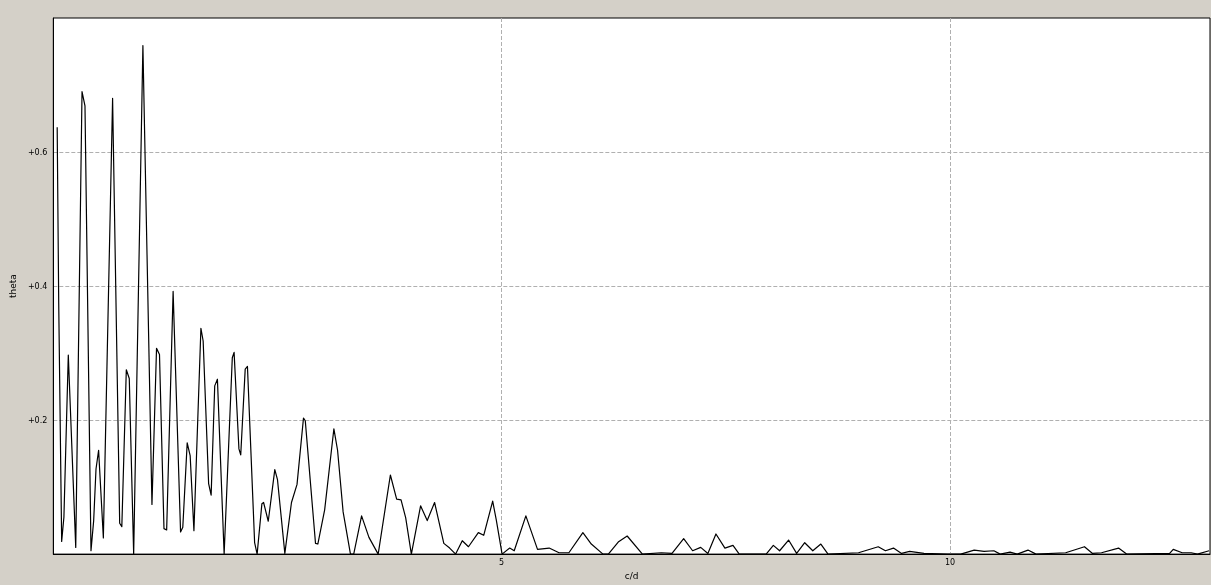 Image resolution: width=1211 pixels, height=585 pixels. Describe the element at coordinates (950, 562) in the screenshot. I see `x-tick-label: 10` at that location.